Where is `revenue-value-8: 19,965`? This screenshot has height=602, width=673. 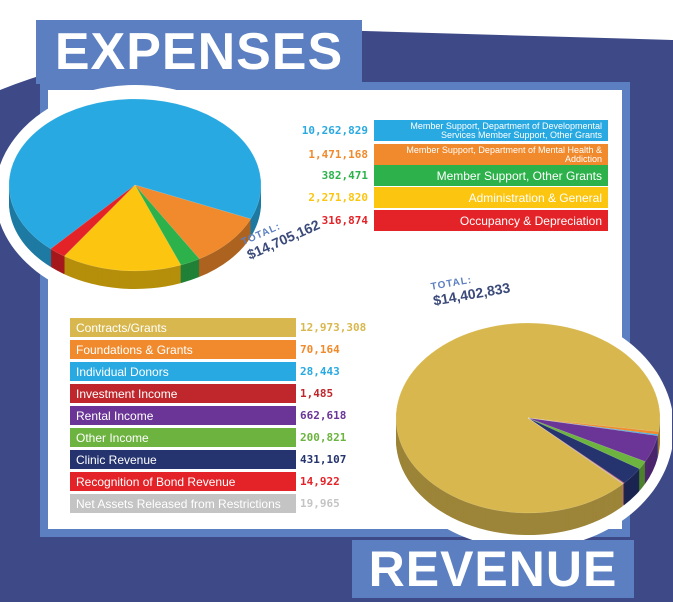 revenue-value-8: 19,965 is located at coordinates (320, 503).